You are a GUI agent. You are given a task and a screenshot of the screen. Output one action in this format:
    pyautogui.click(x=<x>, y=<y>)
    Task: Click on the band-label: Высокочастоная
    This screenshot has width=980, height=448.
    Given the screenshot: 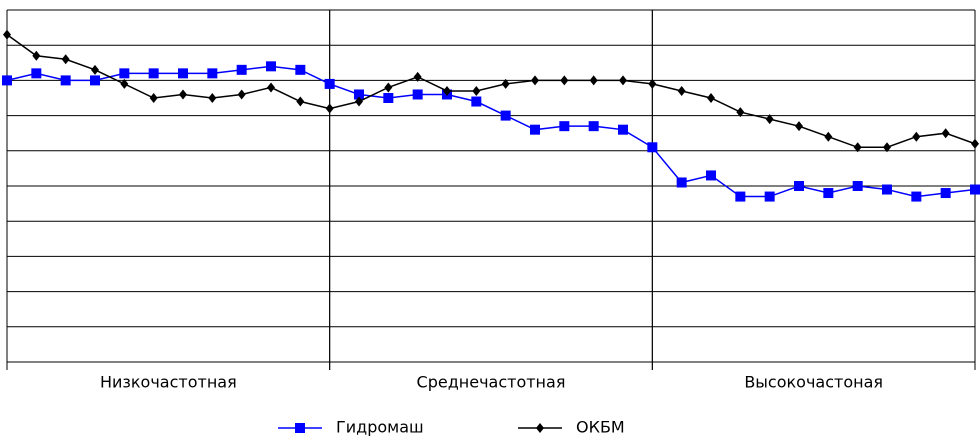 What is the action you would take?
    pyautogui.click(x=813, y=382)
    